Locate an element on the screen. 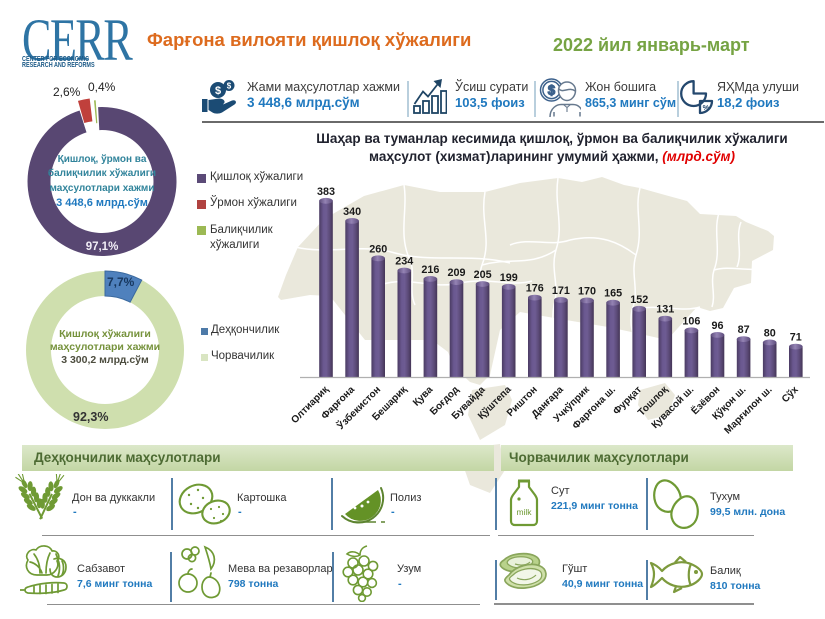 The height and width of the screenshot is (619, 825). svg-text: 176 is located at coordinates (535, 289).